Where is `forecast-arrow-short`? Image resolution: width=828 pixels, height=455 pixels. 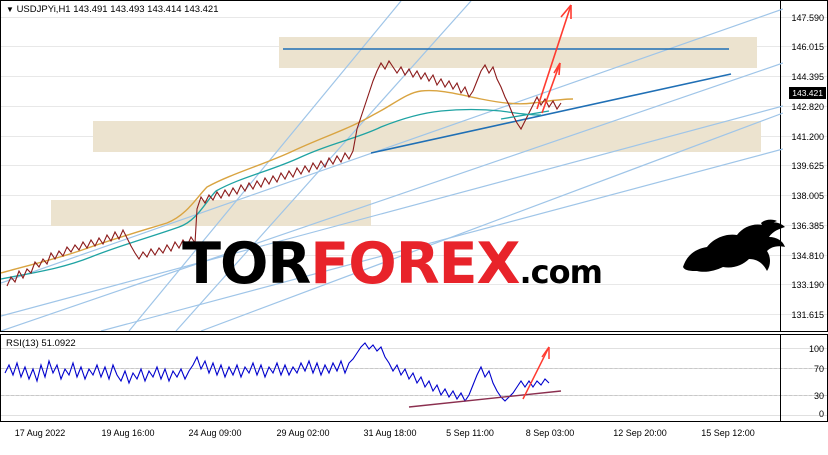 forecast-arrow-short is located at coordinates (551, 88).